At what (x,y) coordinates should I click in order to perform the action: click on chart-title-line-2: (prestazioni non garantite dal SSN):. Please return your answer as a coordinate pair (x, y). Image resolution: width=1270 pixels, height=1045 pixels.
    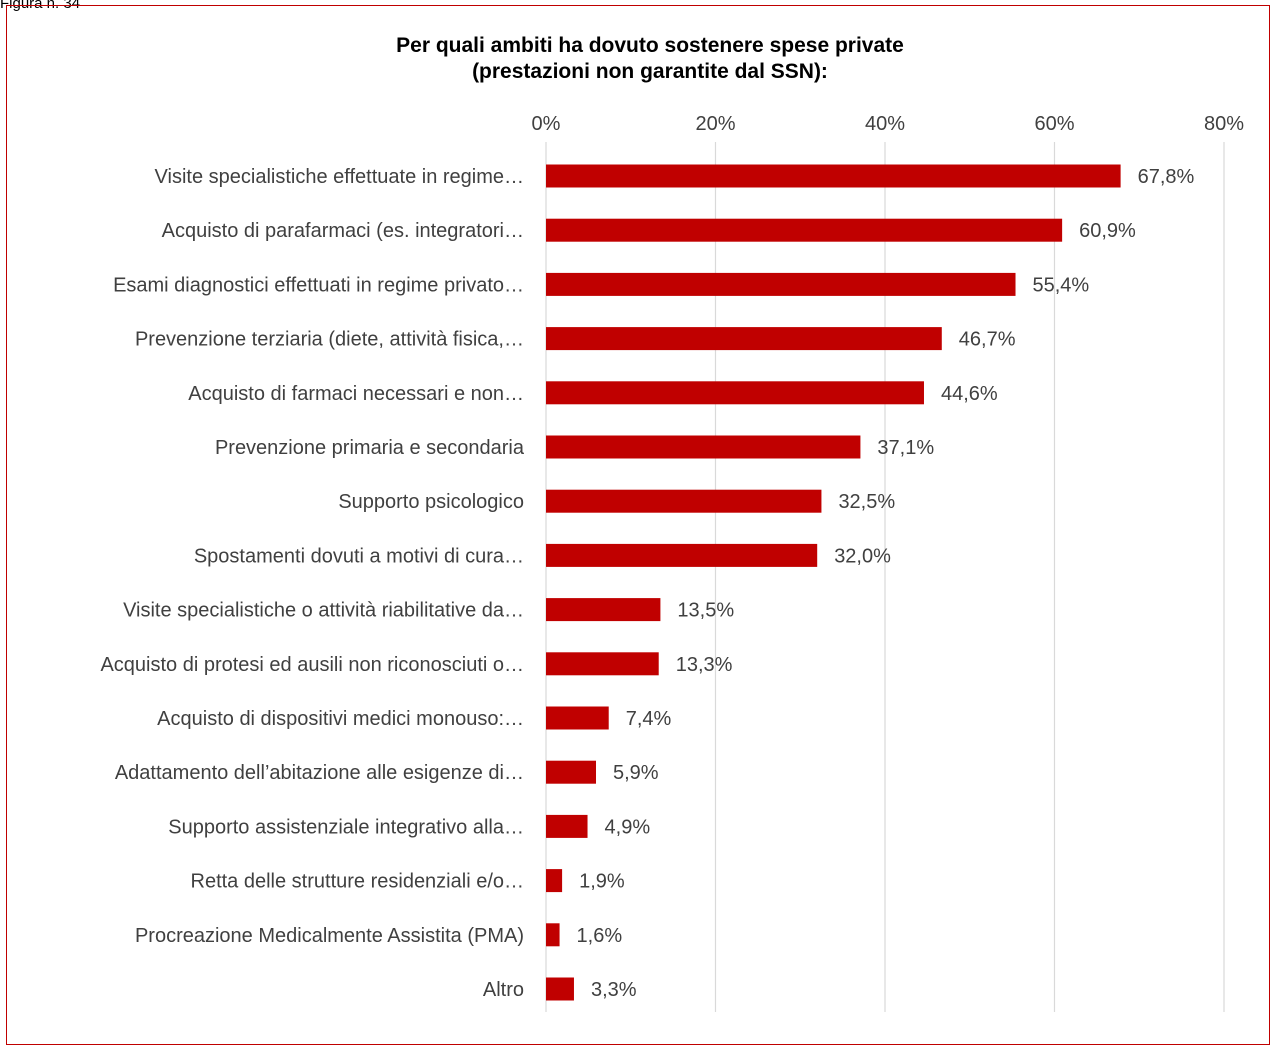
    Looking at the image, I should click on (650, 71).